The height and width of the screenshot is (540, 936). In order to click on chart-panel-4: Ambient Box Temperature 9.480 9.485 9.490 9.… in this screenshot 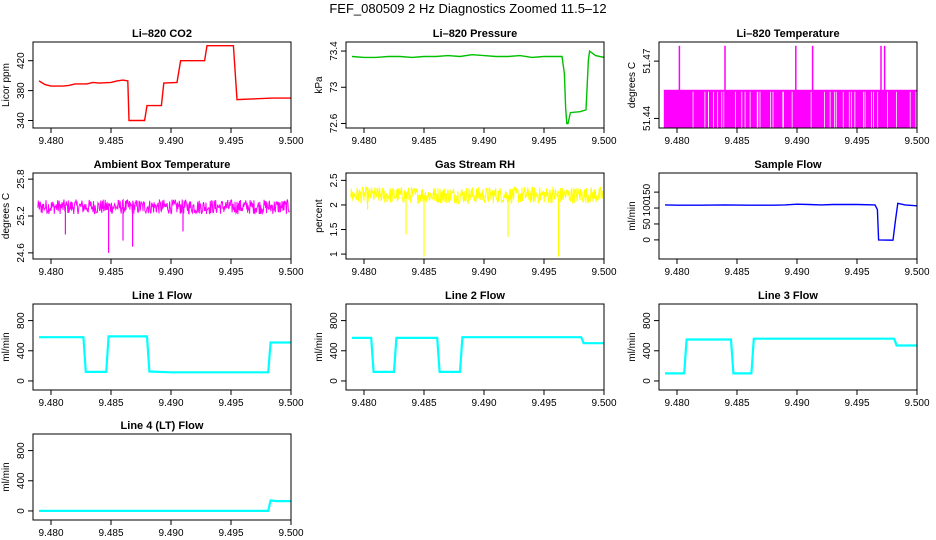, I will do `click(152, 218)`.